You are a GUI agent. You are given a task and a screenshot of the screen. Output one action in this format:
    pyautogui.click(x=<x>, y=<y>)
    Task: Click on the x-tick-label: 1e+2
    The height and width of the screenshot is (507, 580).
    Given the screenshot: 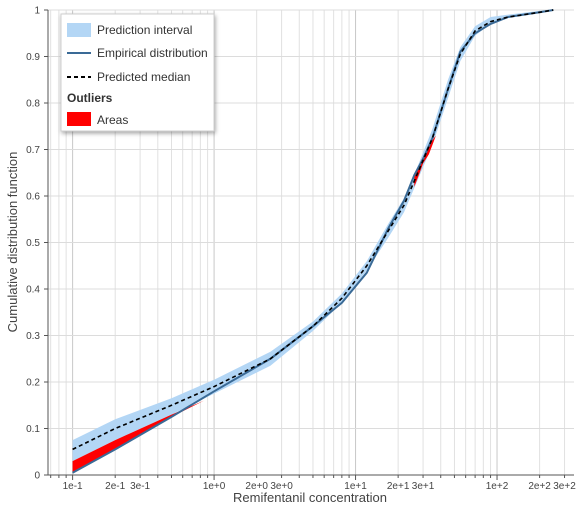 What is the action you would take?
    pyautogui.click(x=497, y=486)
    